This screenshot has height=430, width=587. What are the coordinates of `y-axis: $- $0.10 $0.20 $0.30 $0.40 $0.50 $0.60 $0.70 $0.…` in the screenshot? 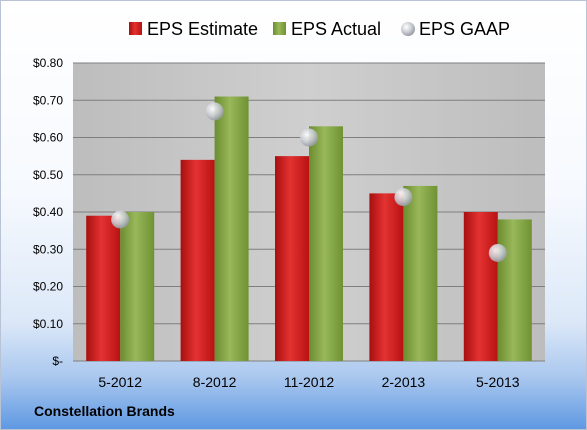 It's located at (48, 212).